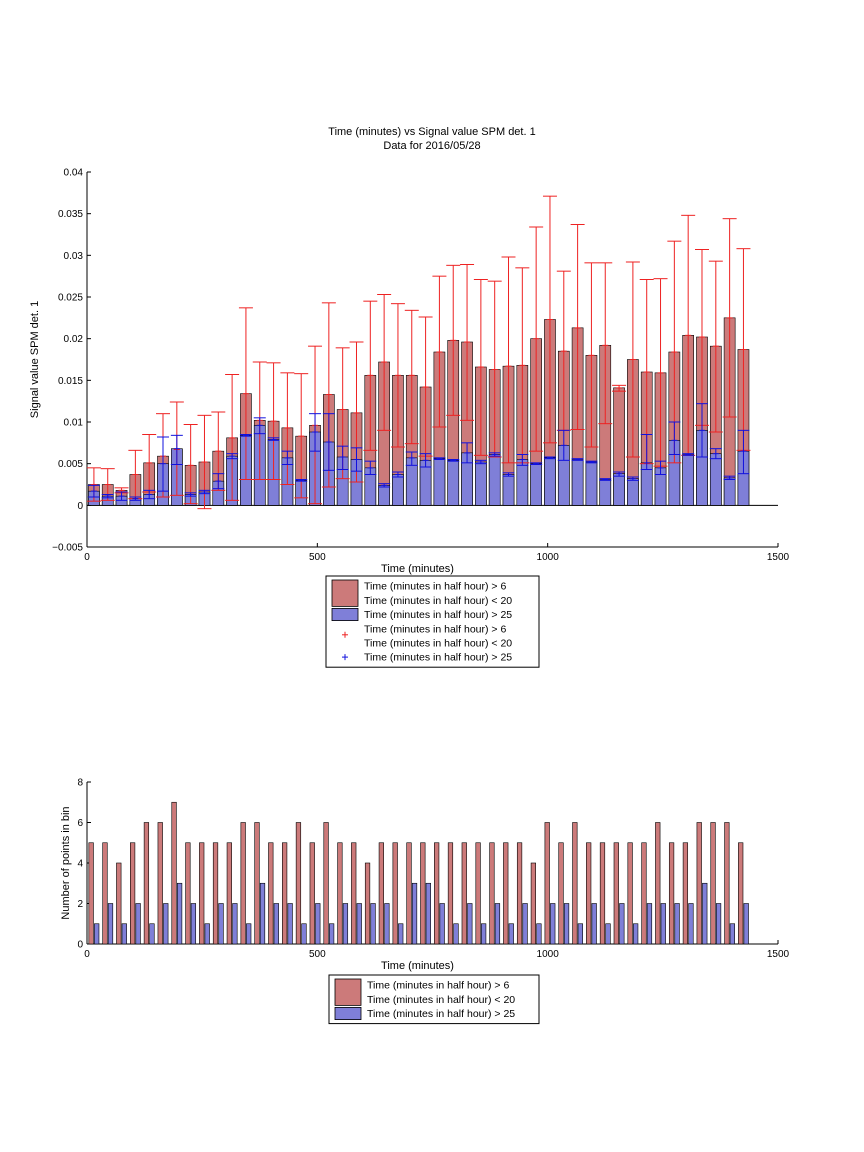 This screenshot has width=864, height=1152. What do you see at coordinates (80, 945) in the screenshot?
I see `y-tick-label: 0` at bounding box center [80, 945].